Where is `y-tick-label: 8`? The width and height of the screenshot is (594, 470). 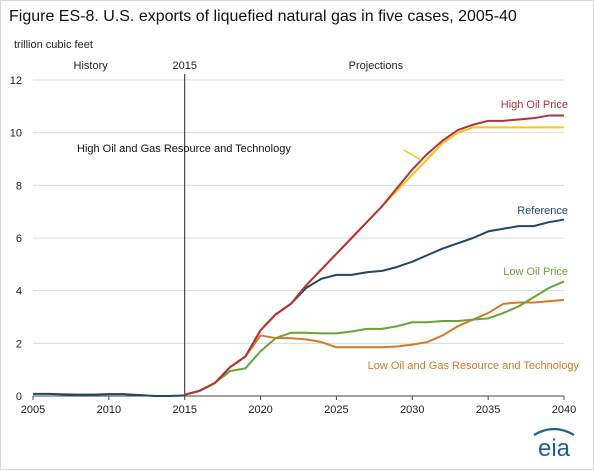
y-tick-label: 8 is located at coordinates (19, 186).